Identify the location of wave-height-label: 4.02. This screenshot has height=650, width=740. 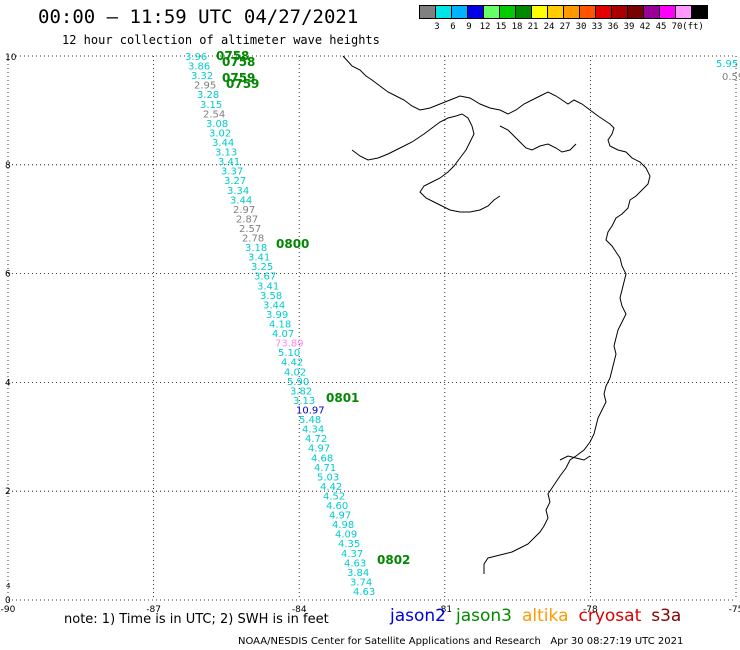
(295, 372).